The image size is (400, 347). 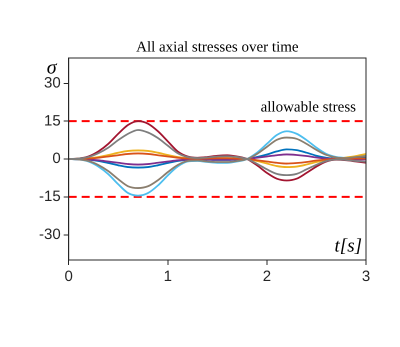 What do you see at coordinates (56, 159) in the screenshot?
I see `y-tick-label: 0` at bounding box center [56, 159].